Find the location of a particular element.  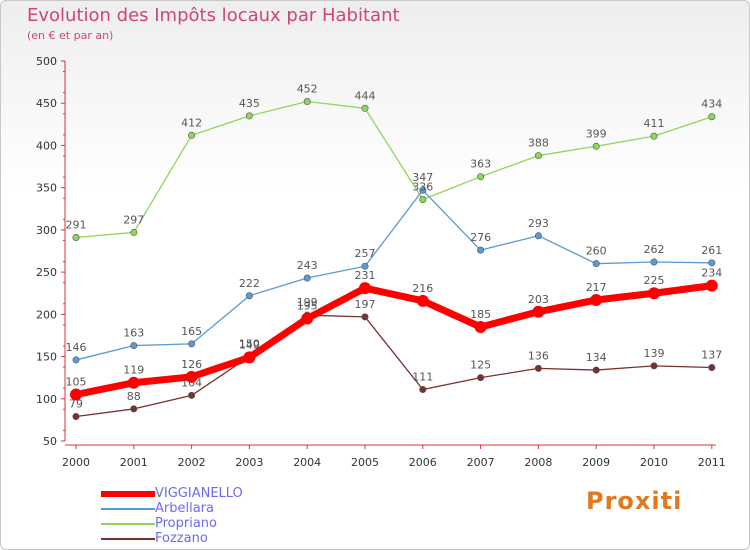

y-tick-label: 50 is located at coordinates (50, 441).